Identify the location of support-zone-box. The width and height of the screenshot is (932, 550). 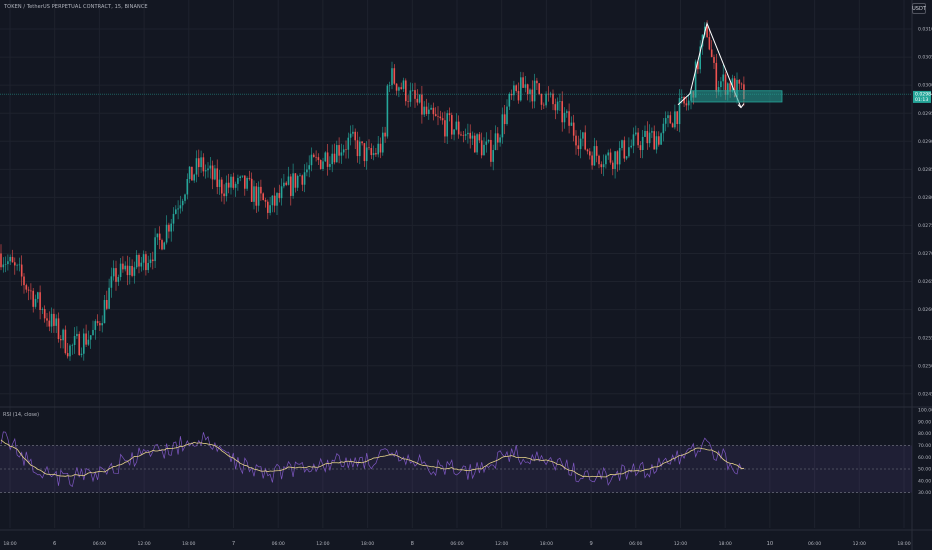
(736, 96).